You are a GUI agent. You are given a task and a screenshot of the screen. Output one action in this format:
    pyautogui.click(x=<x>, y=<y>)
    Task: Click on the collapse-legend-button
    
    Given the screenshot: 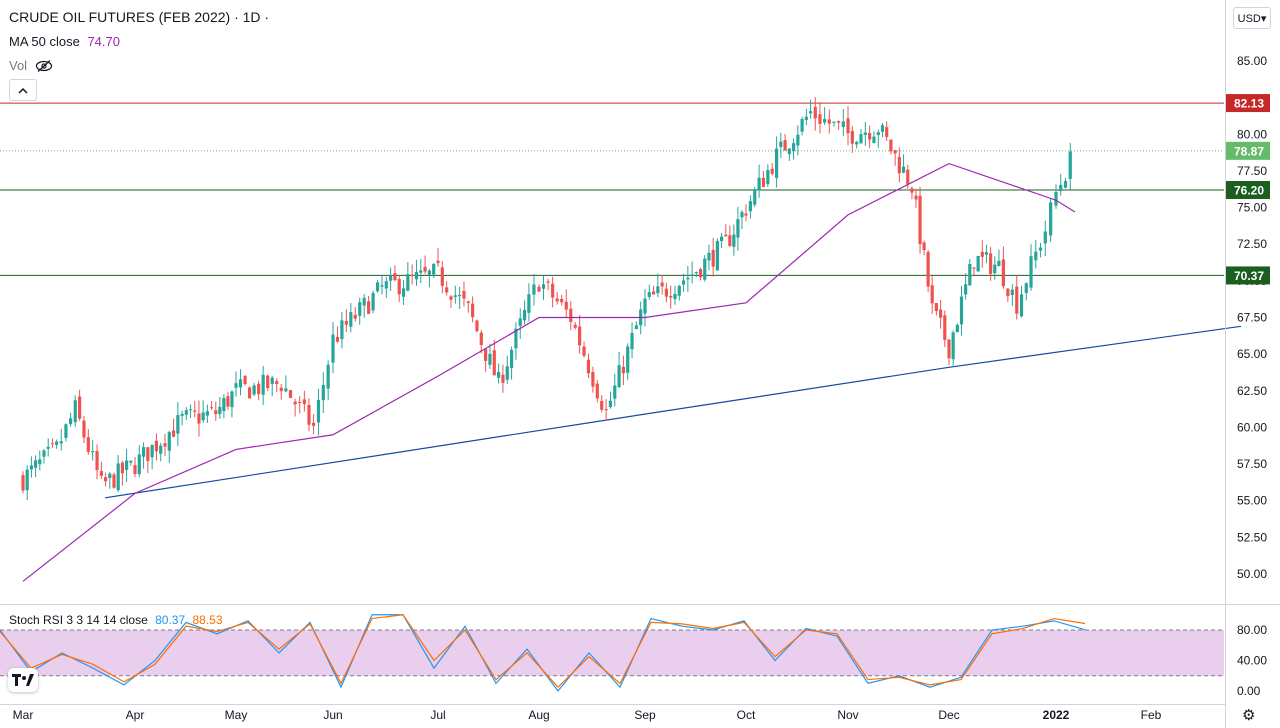 What is the action you would take?
    pyautogui.click(x=23, y=90)
    